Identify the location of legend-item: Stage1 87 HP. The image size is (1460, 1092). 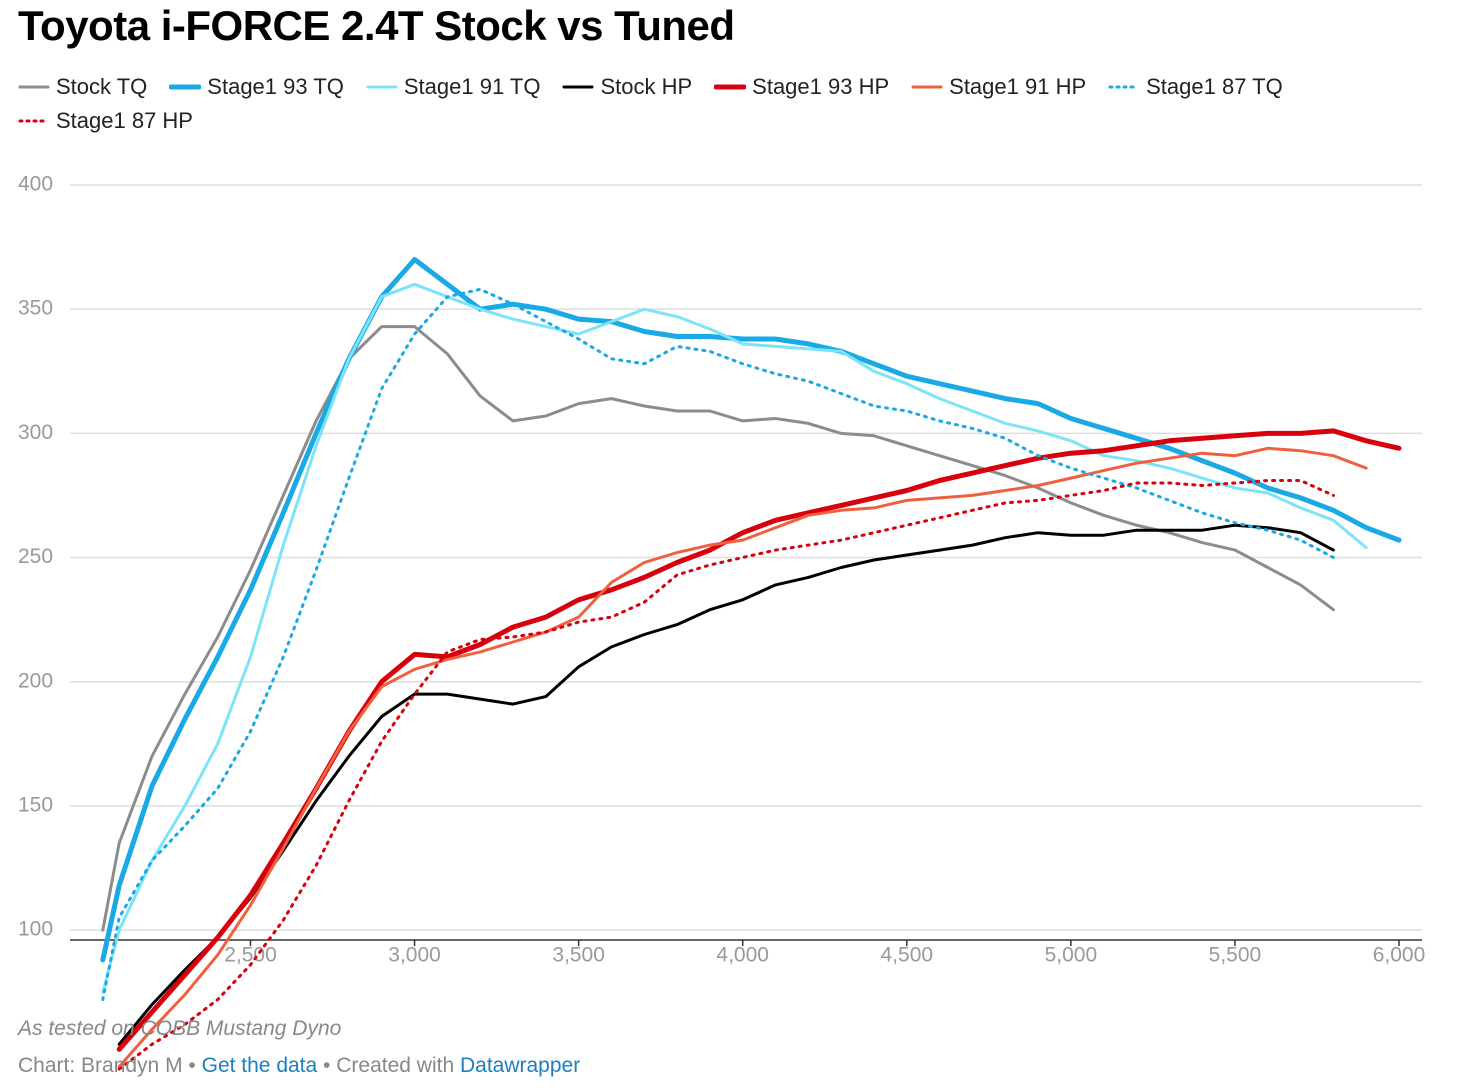
(105, 121).